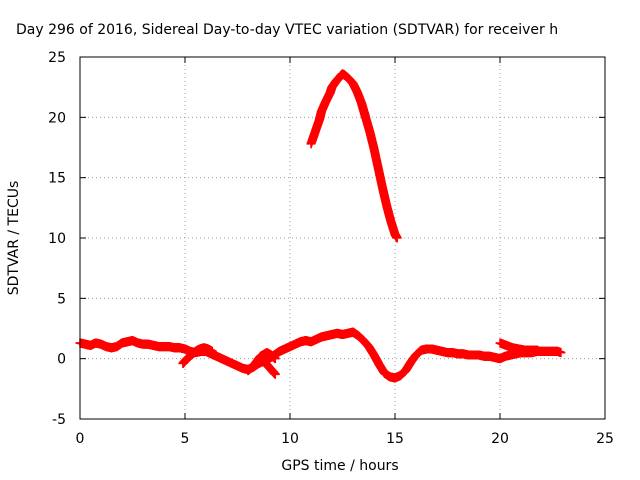 The image size is (640, 480). Describe the element at coordinates (61, 299) in the screenshot. I see `y-tick-label: 5` at that location.